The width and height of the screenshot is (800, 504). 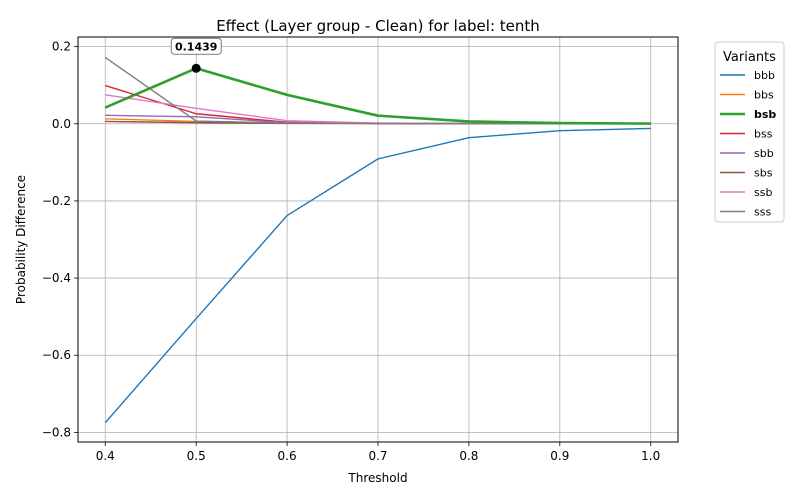 What do you see at coordinates (765, 114) in the screenshot?
I see `legend-label-bsb: bsb` at bounding box center [765, 114].